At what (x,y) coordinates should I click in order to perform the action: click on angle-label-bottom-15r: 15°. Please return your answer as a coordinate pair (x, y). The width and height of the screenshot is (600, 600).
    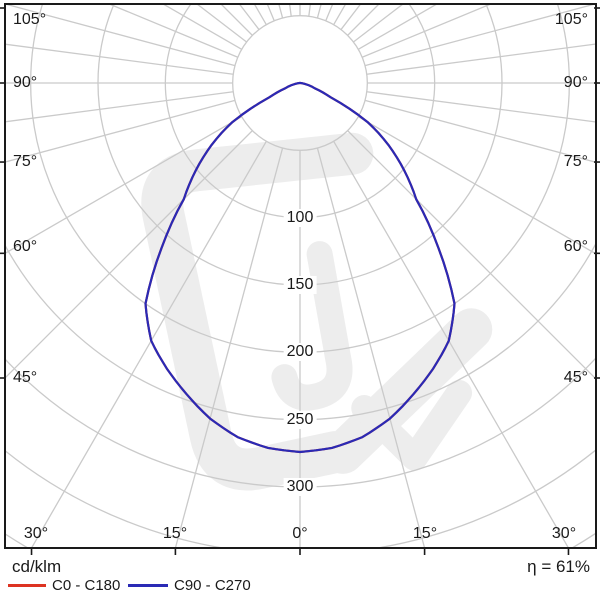
    Looking at the image, I should click on (425, 533).